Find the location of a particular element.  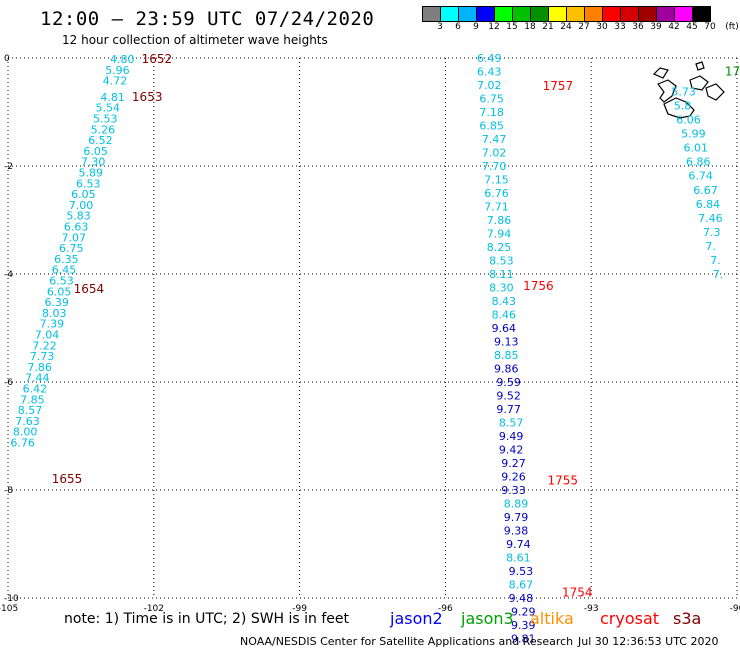

wave-height-value: 6.76 is located at coordinates (22, 442).